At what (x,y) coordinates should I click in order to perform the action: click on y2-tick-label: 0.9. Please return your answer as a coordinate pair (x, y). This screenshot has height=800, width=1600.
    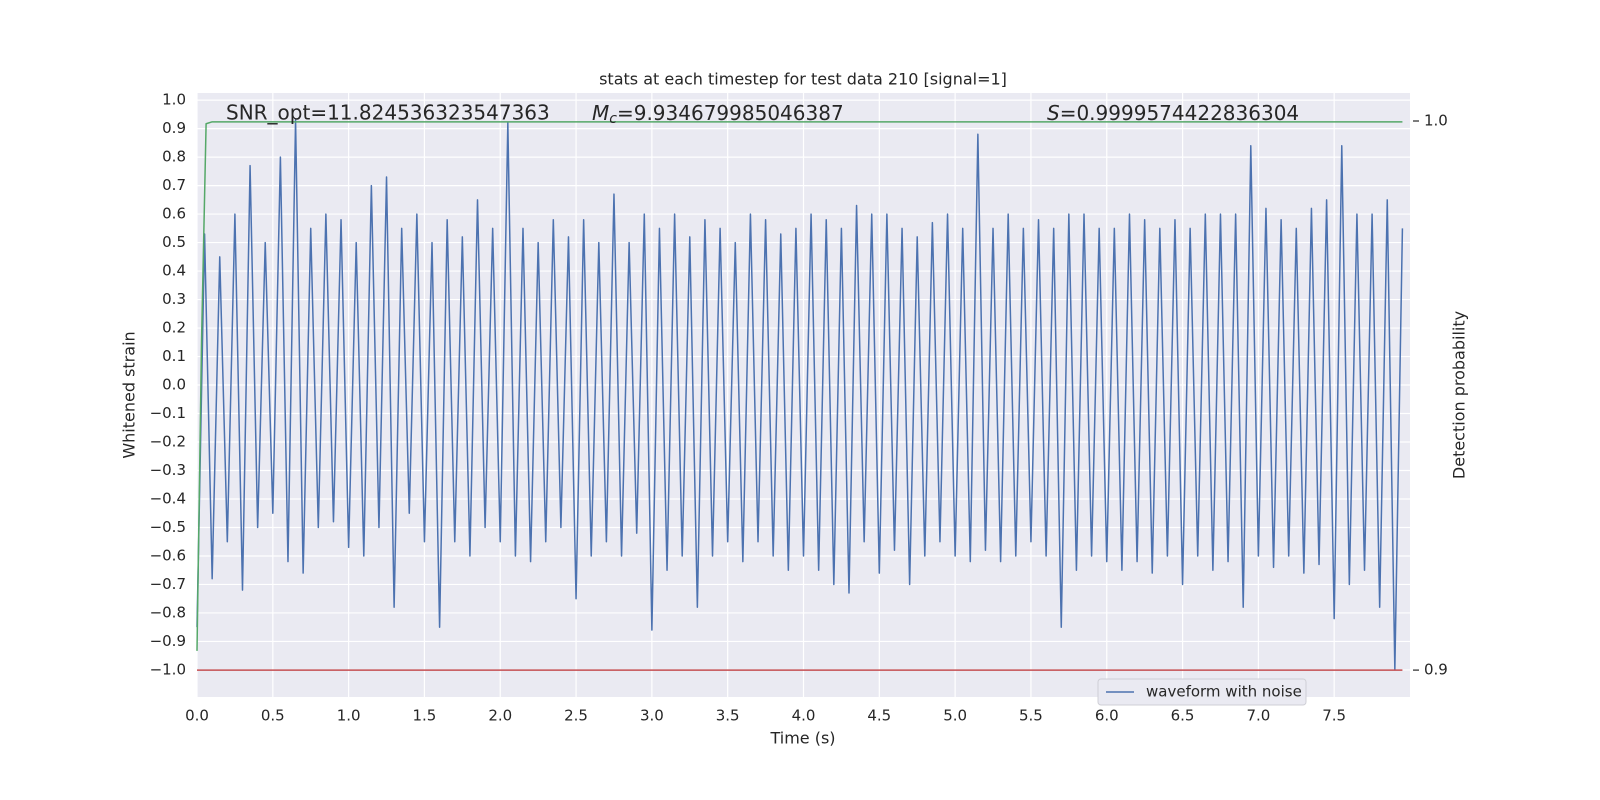
    Looking at the image, I should click on (1436, 670).